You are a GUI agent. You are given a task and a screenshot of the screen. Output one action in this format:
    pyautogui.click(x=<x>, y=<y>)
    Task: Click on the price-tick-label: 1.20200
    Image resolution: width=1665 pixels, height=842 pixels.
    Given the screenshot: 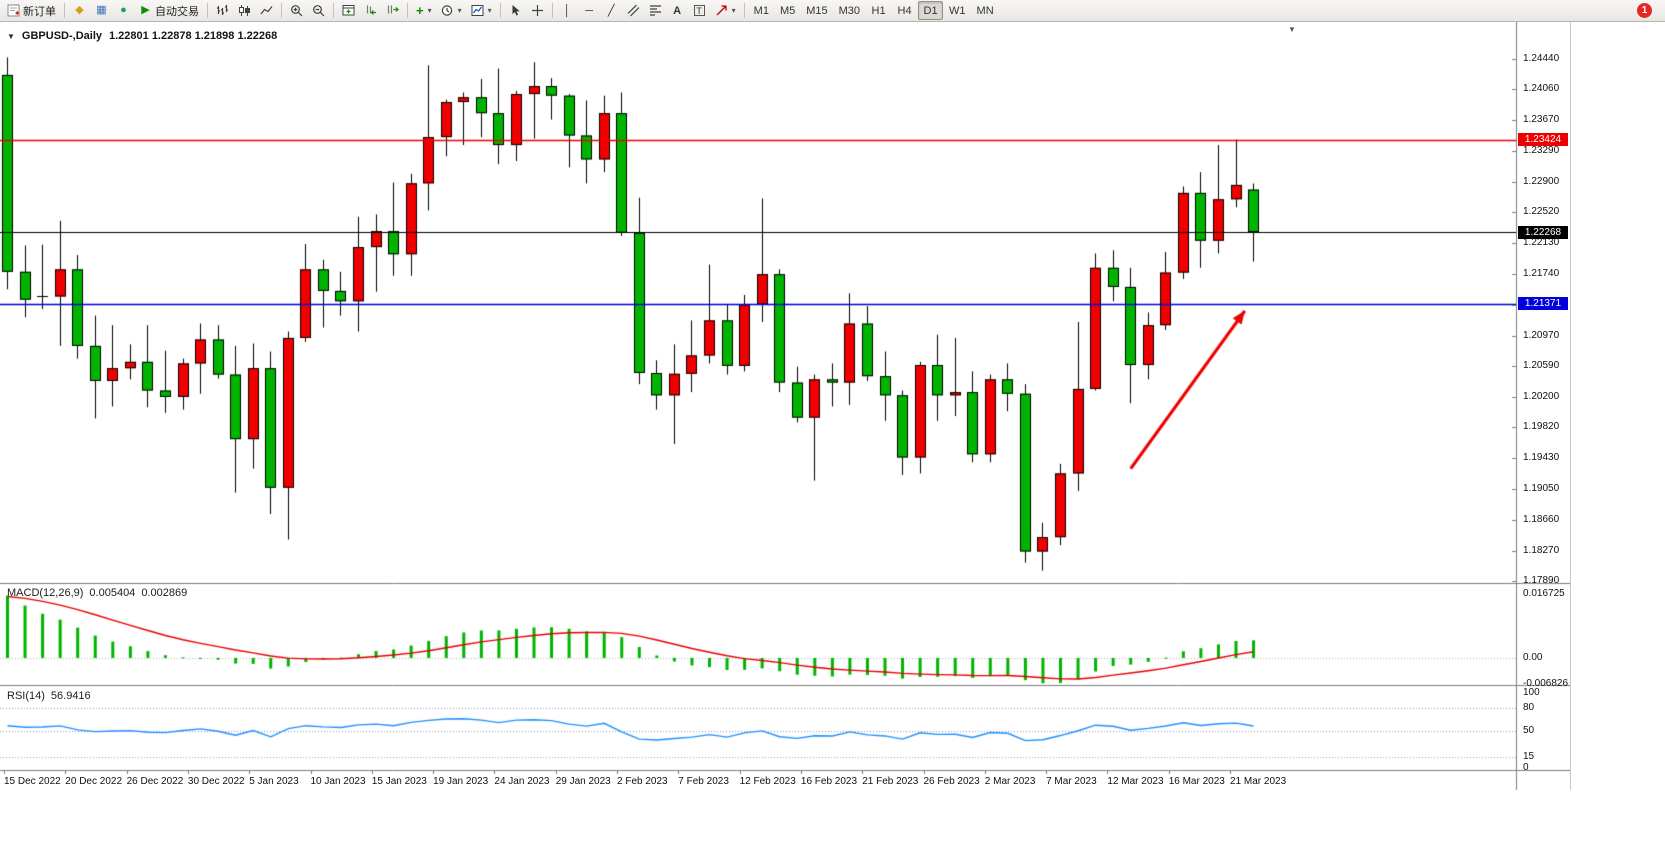 What is the action you would take?
    pyautogui.click(x=1541, y=396)
    